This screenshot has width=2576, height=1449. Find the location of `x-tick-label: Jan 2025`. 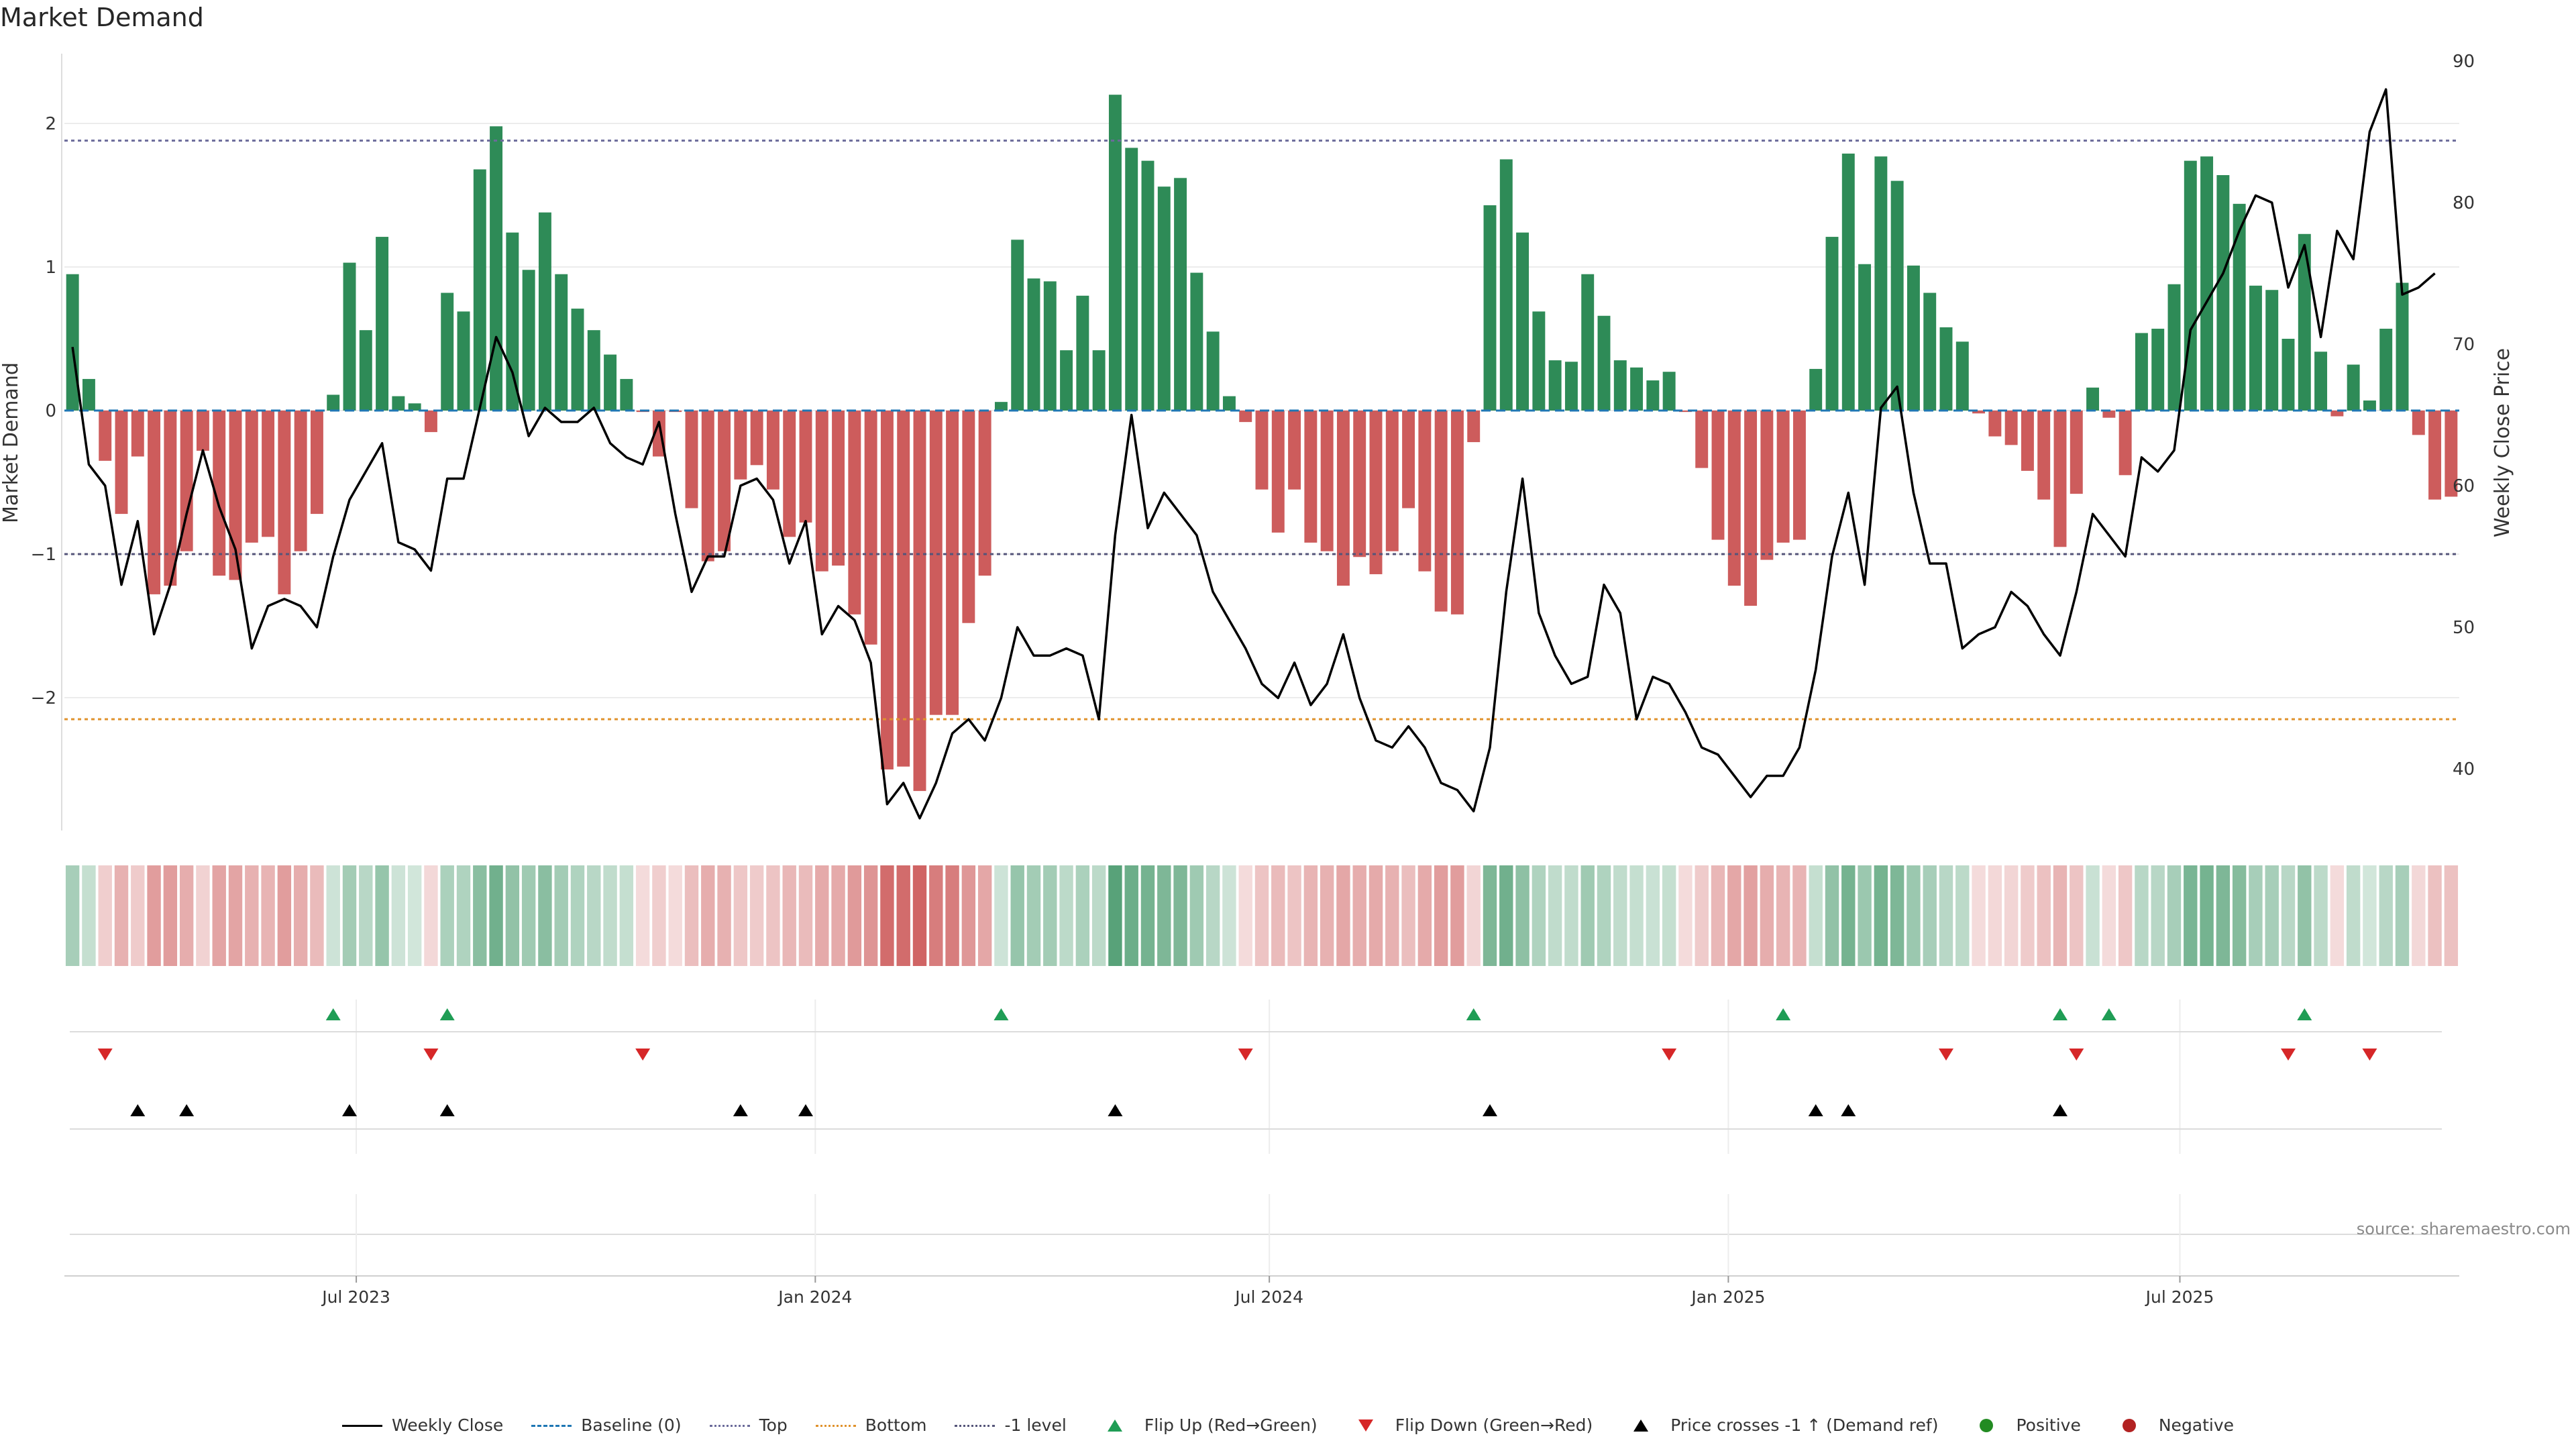

x-tick-label: Jan 2025 is located at coordinates (1727, 1297).